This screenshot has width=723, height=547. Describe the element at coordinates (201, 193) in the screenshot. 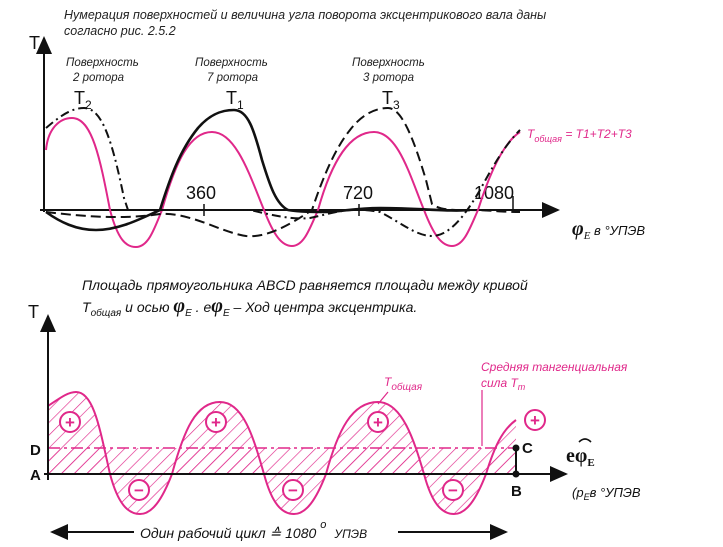

I see `tick-label-360: 360` at that location.